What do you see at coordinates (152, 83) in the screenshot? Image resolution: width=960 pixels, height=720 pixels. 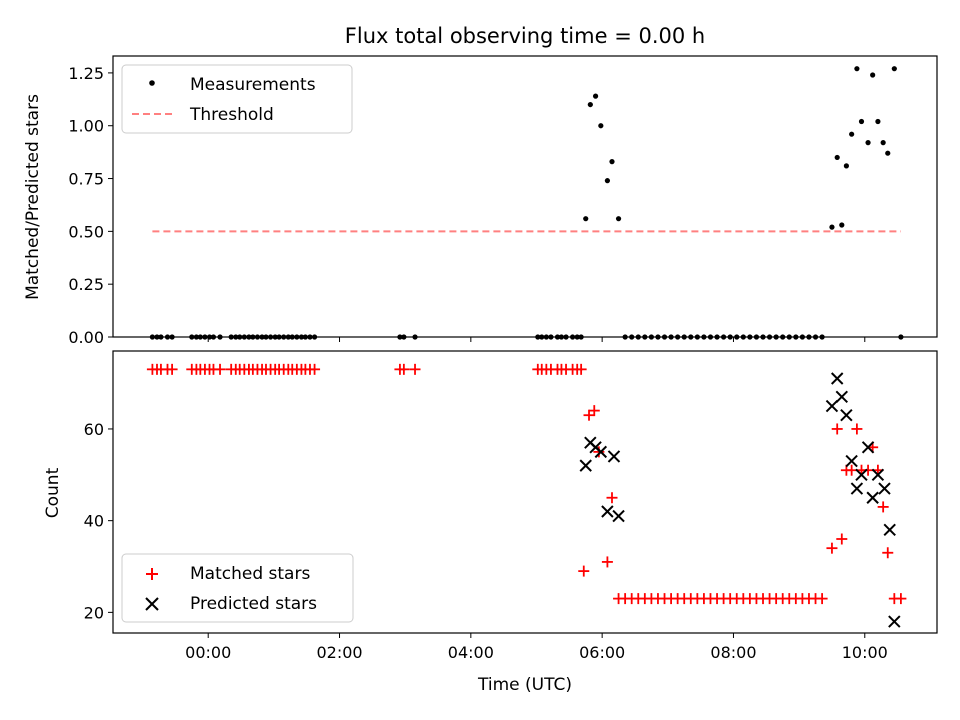 I see `legend-measurements-marker` at bounding box center [152, 83].